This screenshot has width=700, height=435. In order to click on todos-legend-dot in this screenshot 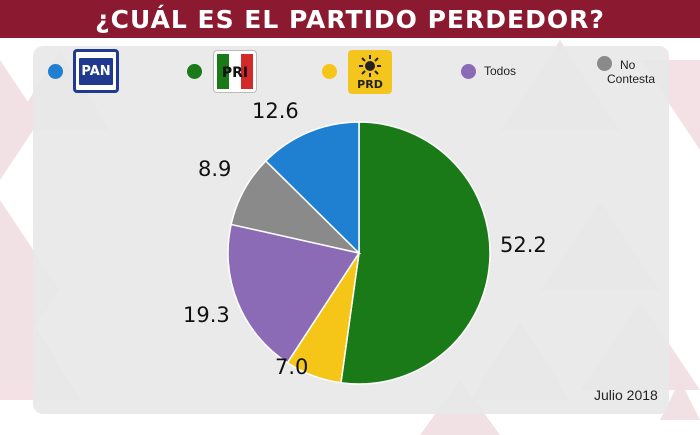, I will do `click(468, 71)`.